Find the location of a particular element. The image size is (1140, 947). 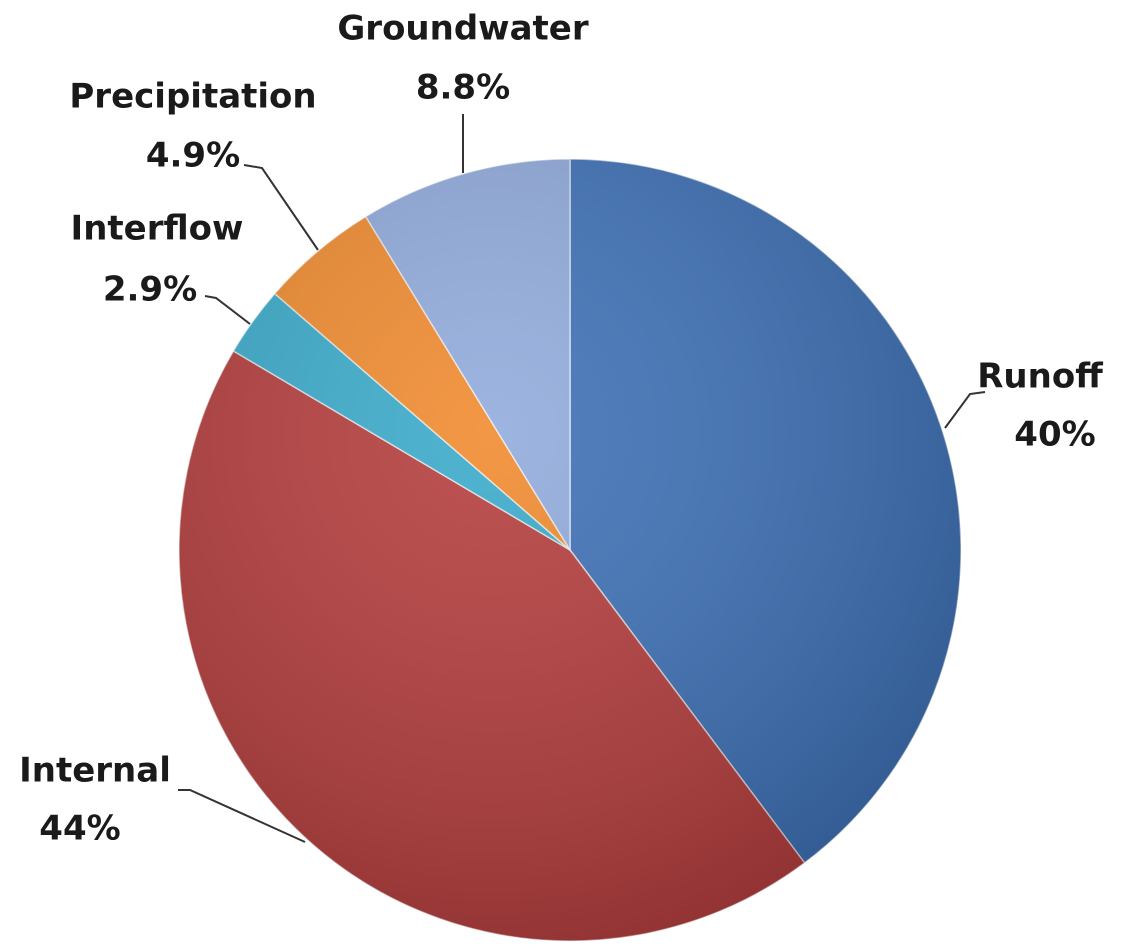

value-label: 40% is located at coordinates (1054, 435).